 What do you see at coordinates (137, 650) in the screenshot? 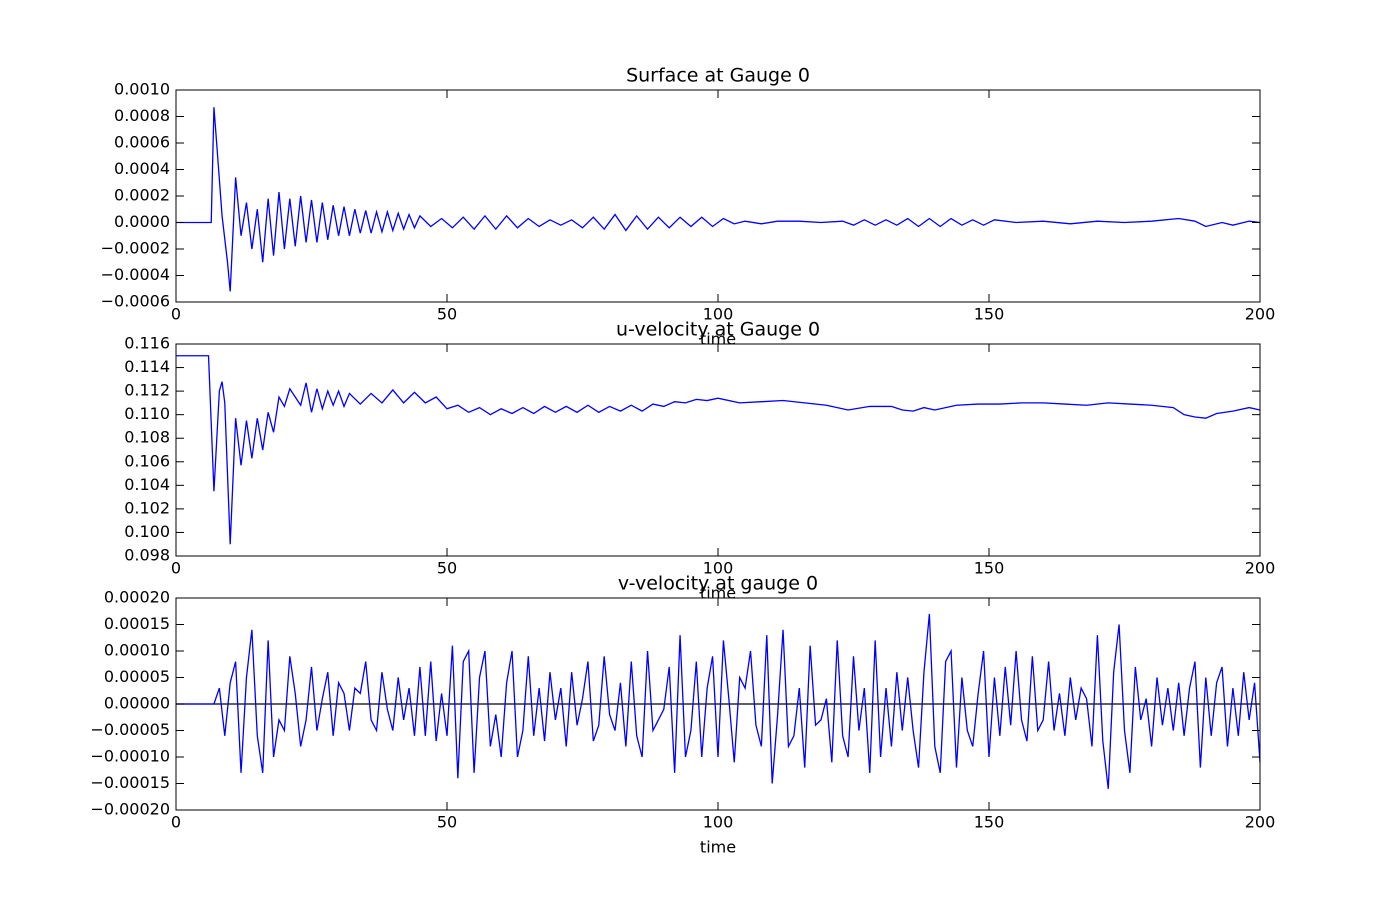
I see `y-tick-label: 0.00010` at bounding box center [137, 650].